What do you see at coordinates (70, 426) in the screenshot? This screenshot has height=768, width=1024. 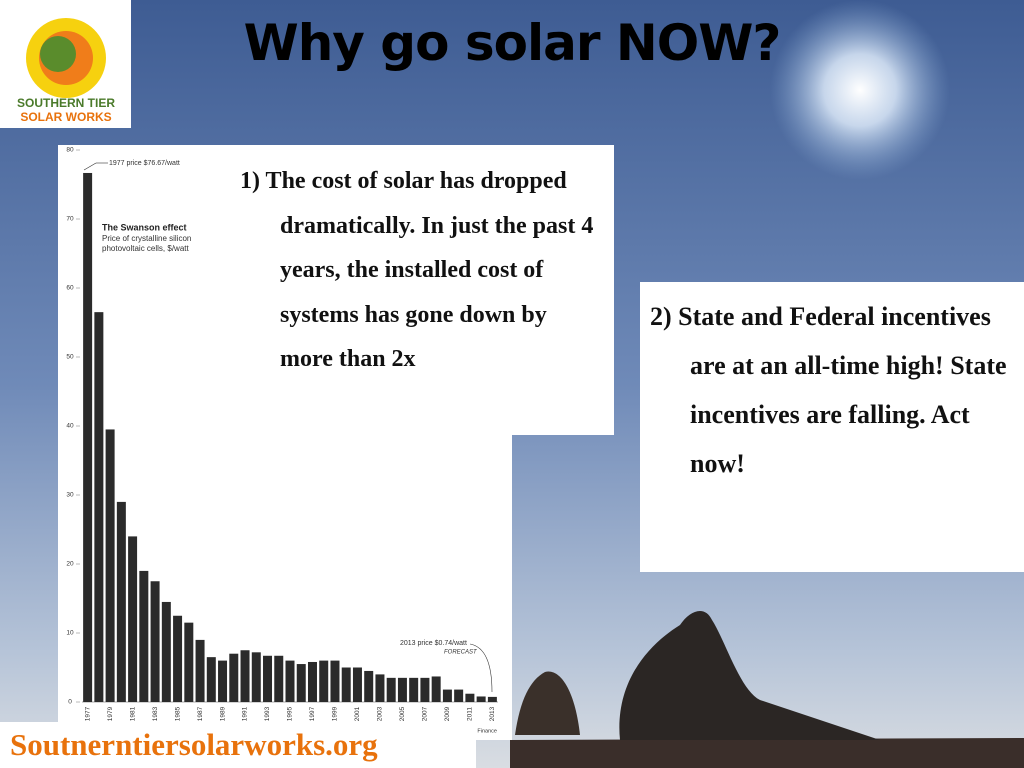 I see `y-tick-label: 40` at bounding box center [70, 426].